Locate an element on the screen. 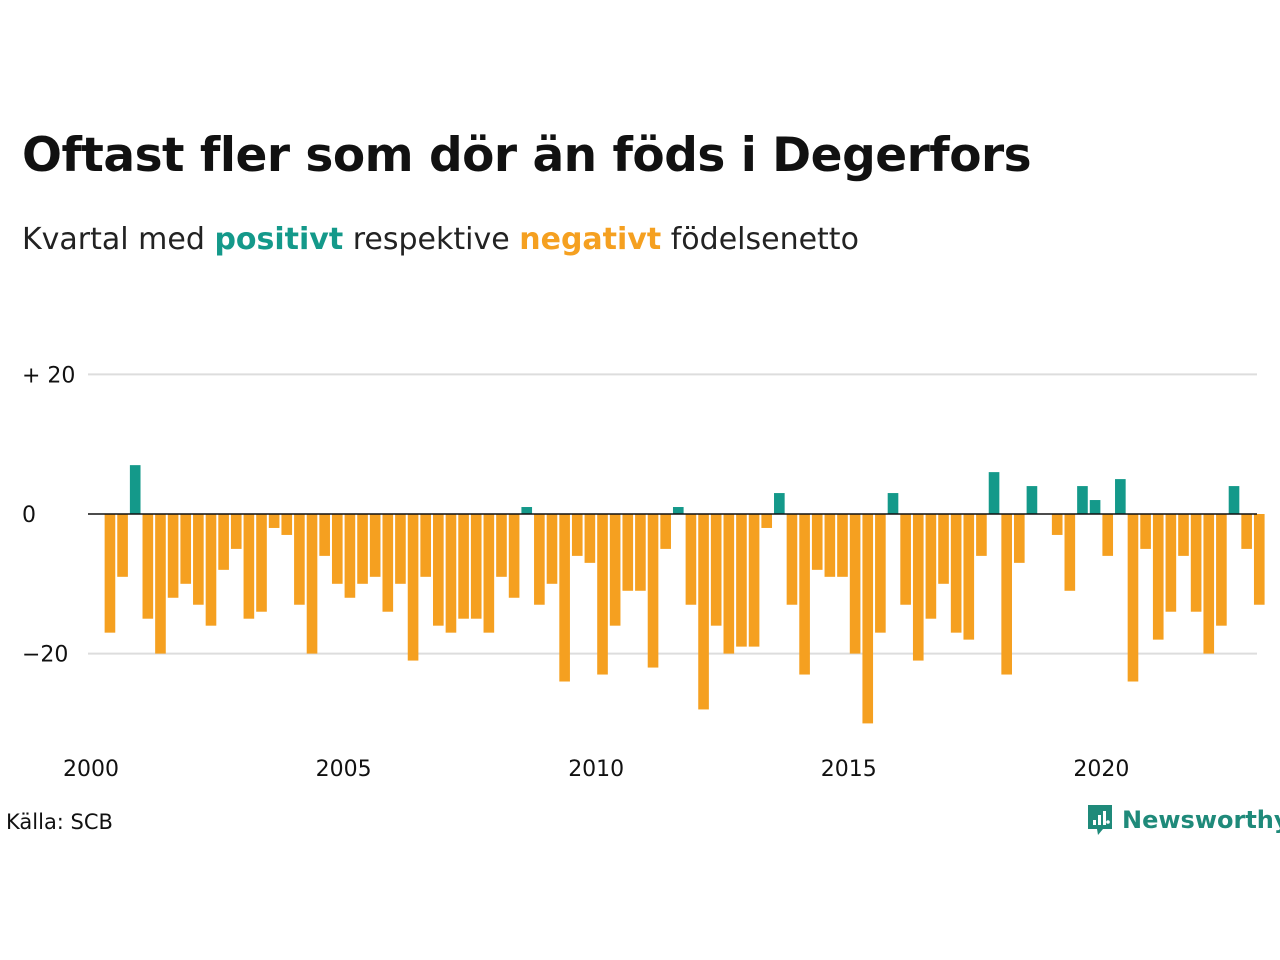  x-tick-label: 2020 is located at coordinates (1101, 769).